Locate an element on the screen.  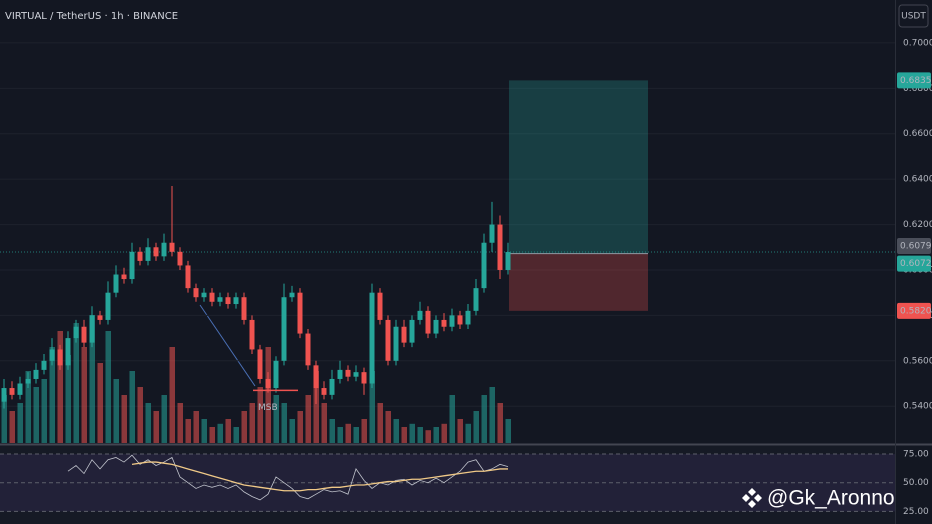
price-tag-label: 0.6072 is located at coordinates (916, 264).